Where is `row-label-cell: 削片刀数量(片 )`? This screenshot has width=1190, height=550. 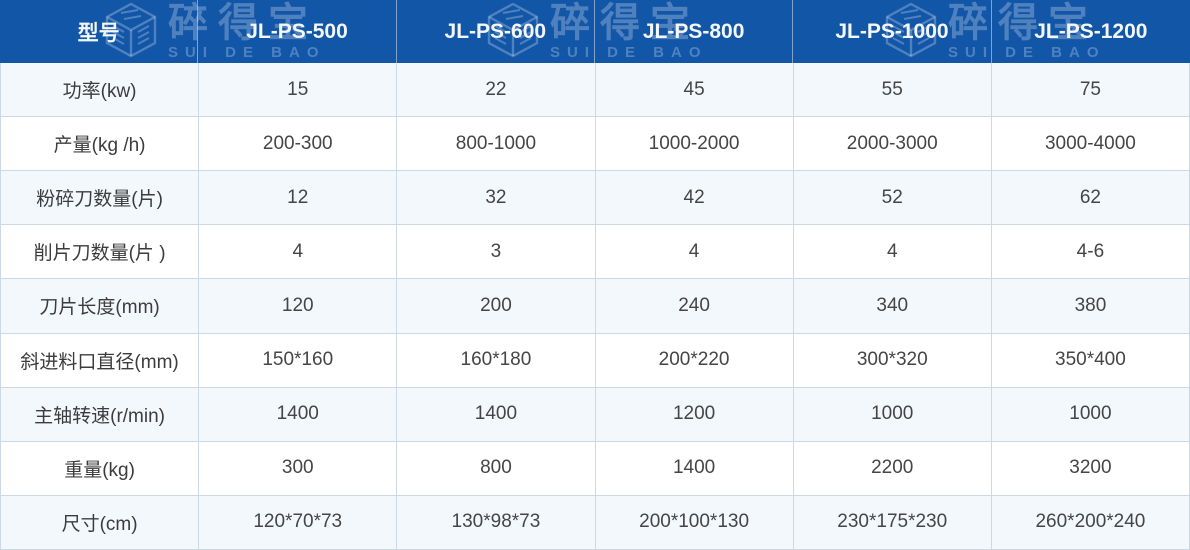 row-label-cell: 削片刀数量(片 ) is located at coordinates (100, 252).